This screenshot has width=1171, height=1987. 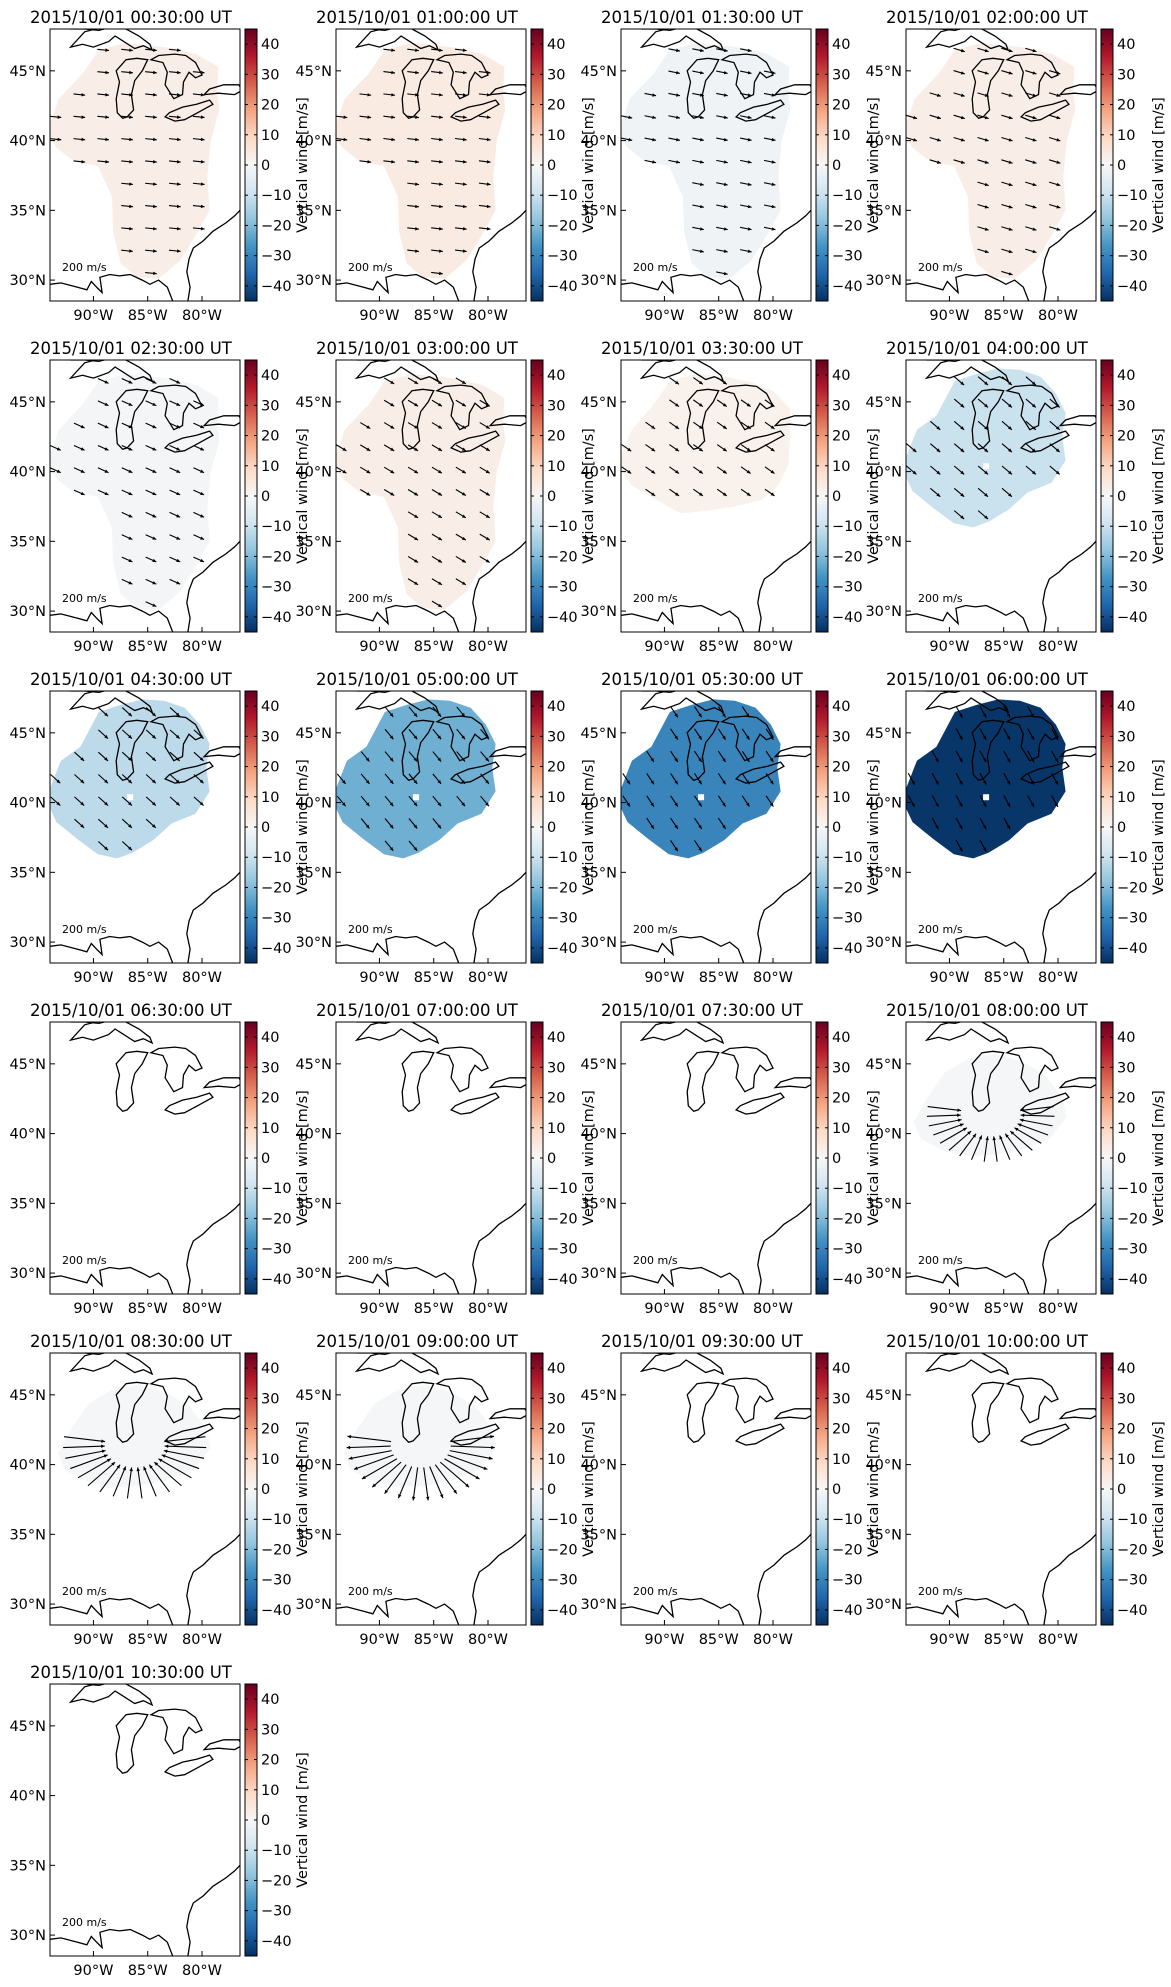 What do you see at coordinates (987, 1010) in the screenshot?
I see `panel-title: 2015/10/01 08:00:00 UT` at bounding box center [987, 1010].